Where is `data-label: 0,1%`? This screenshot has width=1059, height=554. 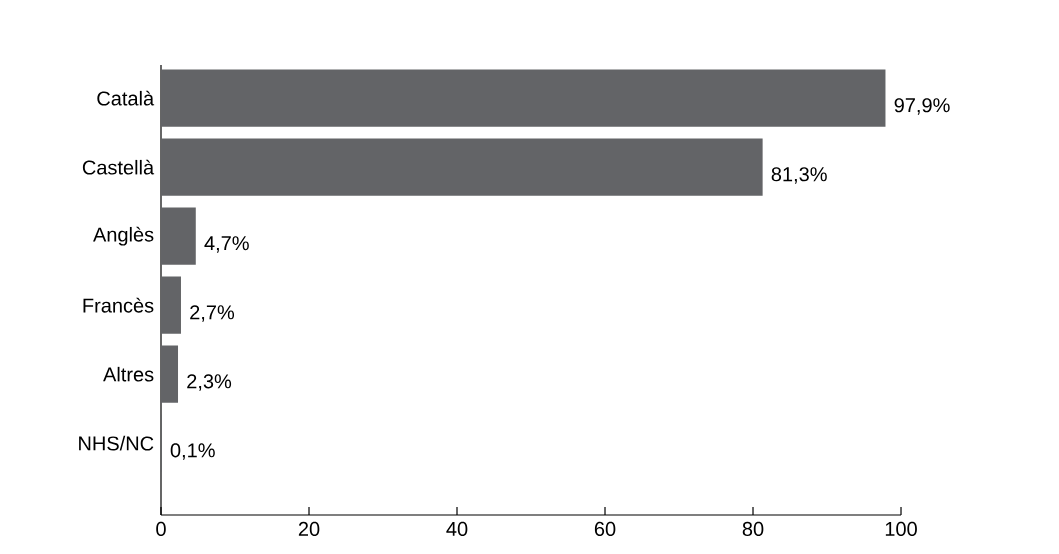
data-label: 0,1% is located at coordinates (192, 451).